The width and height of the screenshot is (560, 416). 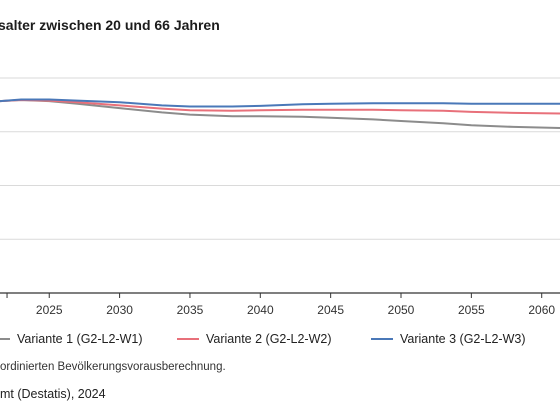 I want to click on legend-item-variante-3: Variante 3 (G2-L2-W3), so click(x=448, y=339).